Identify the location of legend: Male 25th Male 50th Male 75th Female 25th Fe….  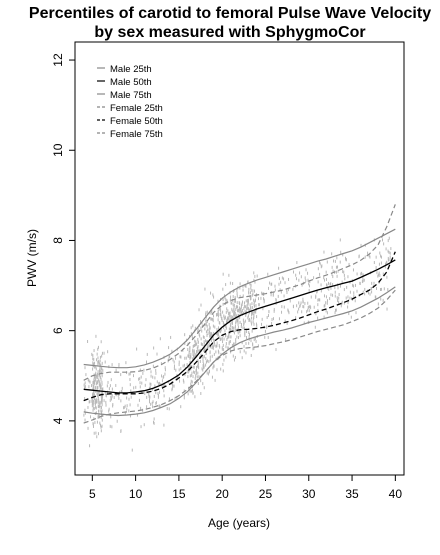
(130, 102).